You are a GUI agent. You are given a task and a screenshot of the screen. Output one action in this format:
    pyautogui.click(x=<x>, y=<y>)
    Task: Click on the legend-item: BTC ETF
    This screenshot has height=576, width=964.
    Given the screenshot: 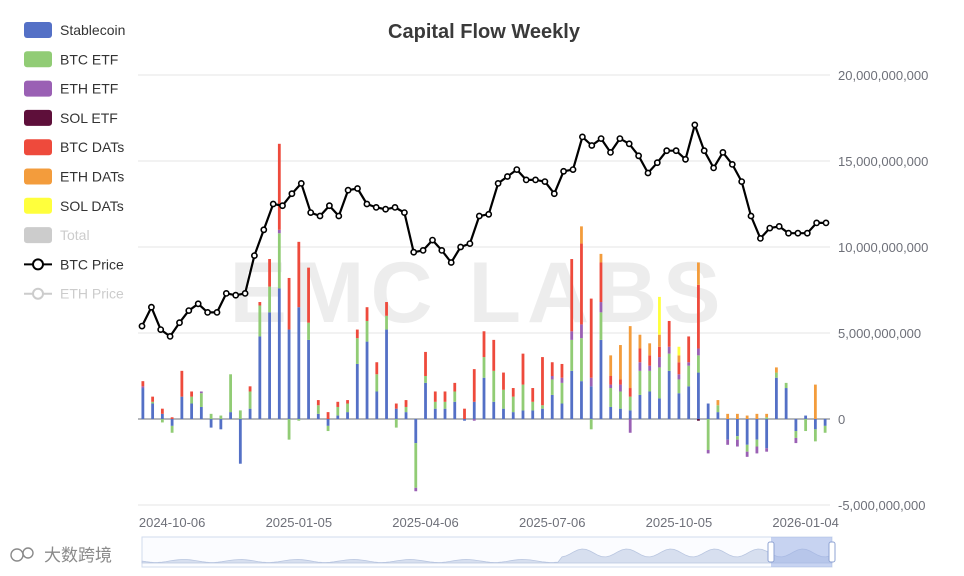 What is the action you would take?
    pyautogui.click(x=71, y=59)
    